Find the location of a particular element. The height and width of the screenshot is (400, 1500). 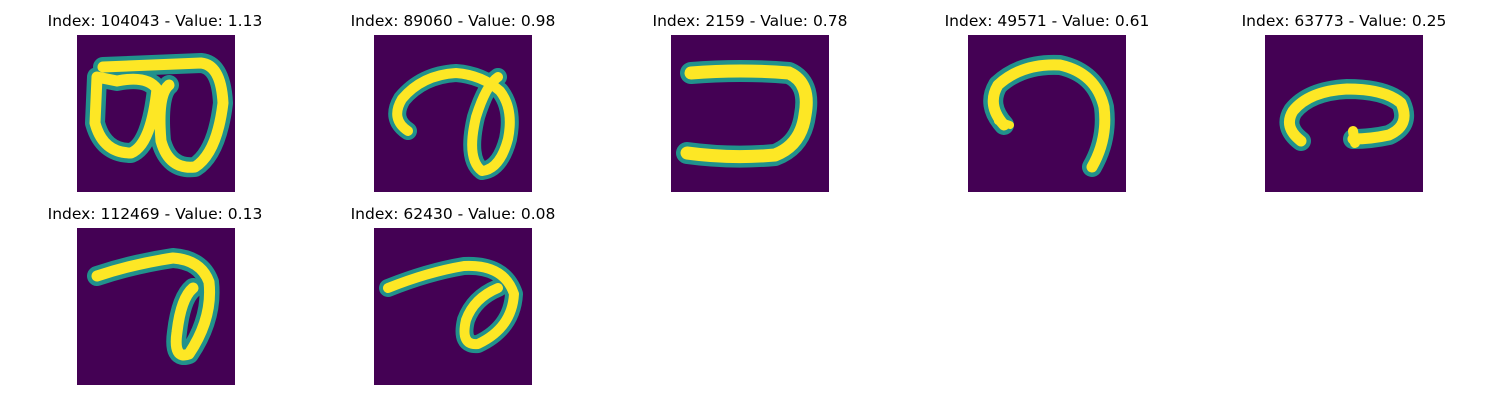

panel-title: Index: 104043 - Value: 1.13 is located at coordinates (155, 21).